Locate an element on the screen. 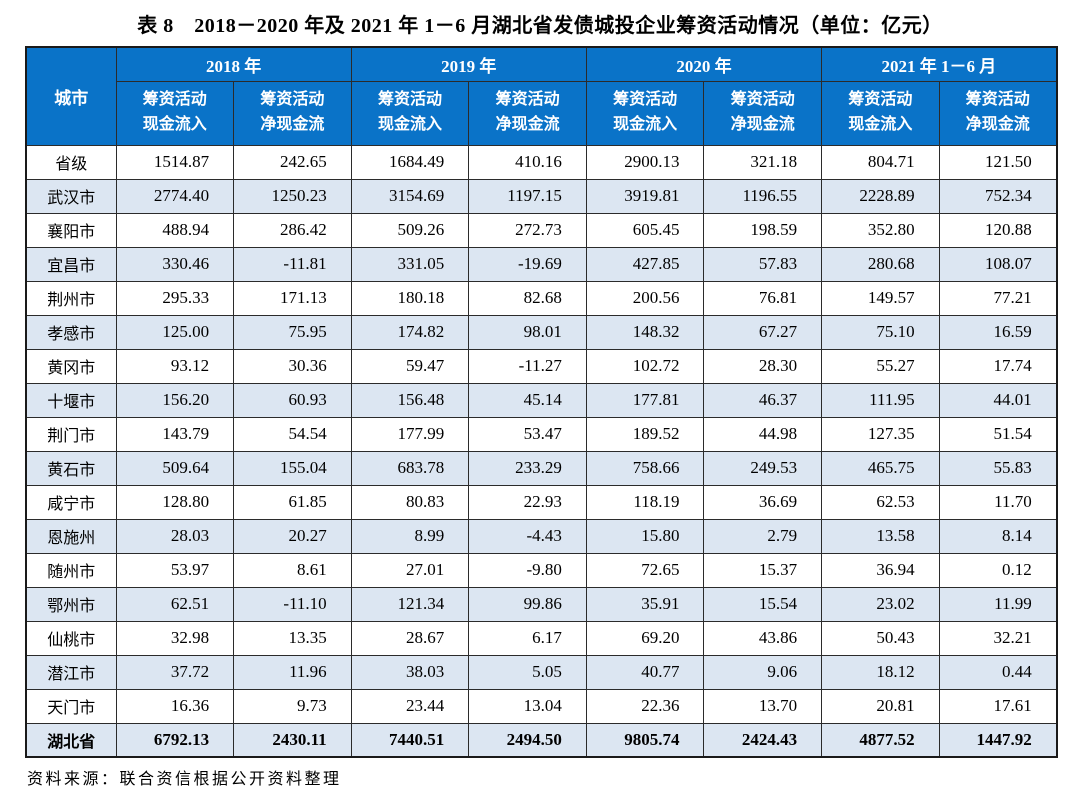  value-cell: 1447.92 is located at coordinates (998, 740).